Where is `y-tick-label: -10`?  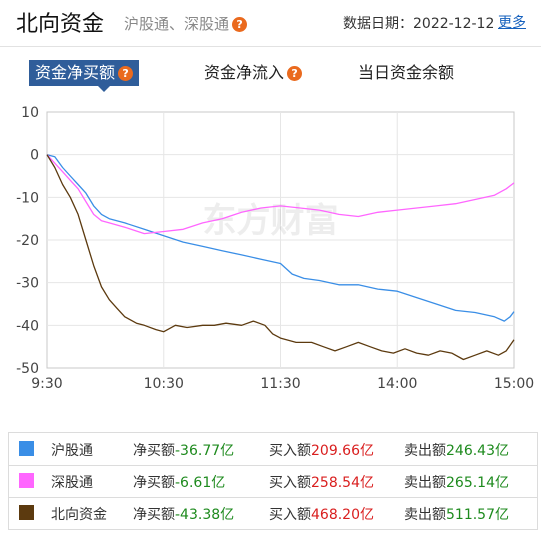
y-tick-label: -10 is located at coordinates (27, 198).